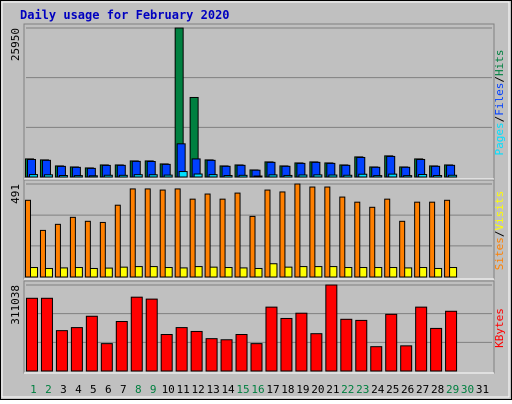 The width and height of the screenshot is (512, 404). Describe the element at coordinates (347, 389) in the screenshot. I see `x-tick-label: 22` at that location.